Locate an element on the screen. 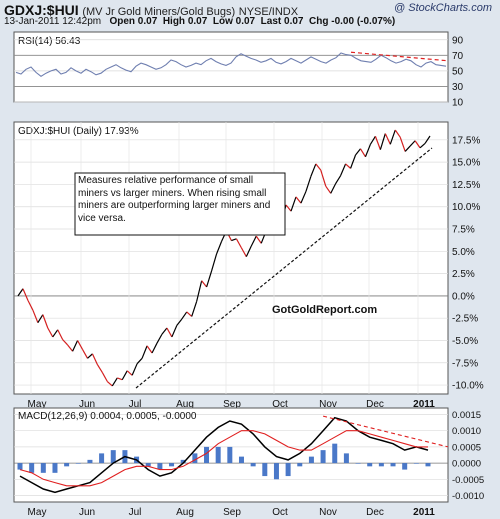  price-tick-label: 15.0% is located at coordinates (466, 163).